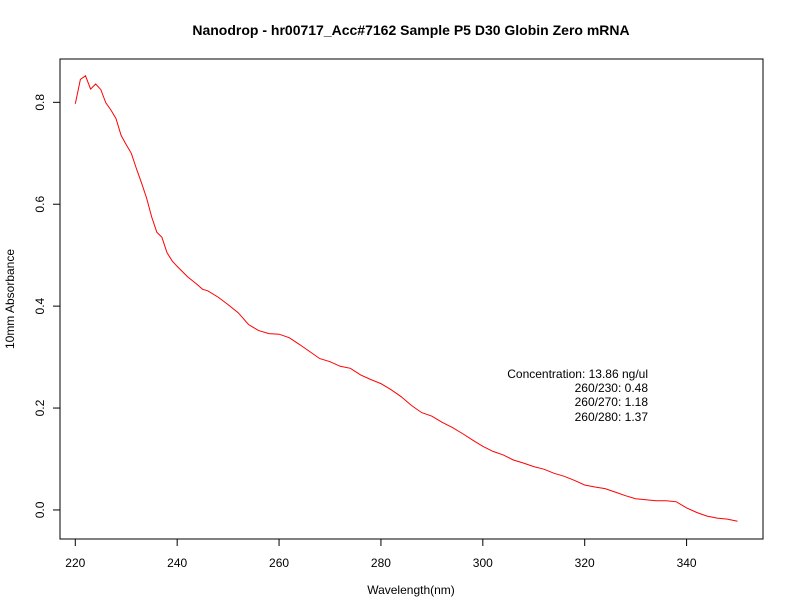 Image resolution: width=792 pixels, height=612 pixels. What do you see at coordinates (40, 204) in the screenshot?
I see `y-tick-label: 0.6` at bounding box center [40, 204].